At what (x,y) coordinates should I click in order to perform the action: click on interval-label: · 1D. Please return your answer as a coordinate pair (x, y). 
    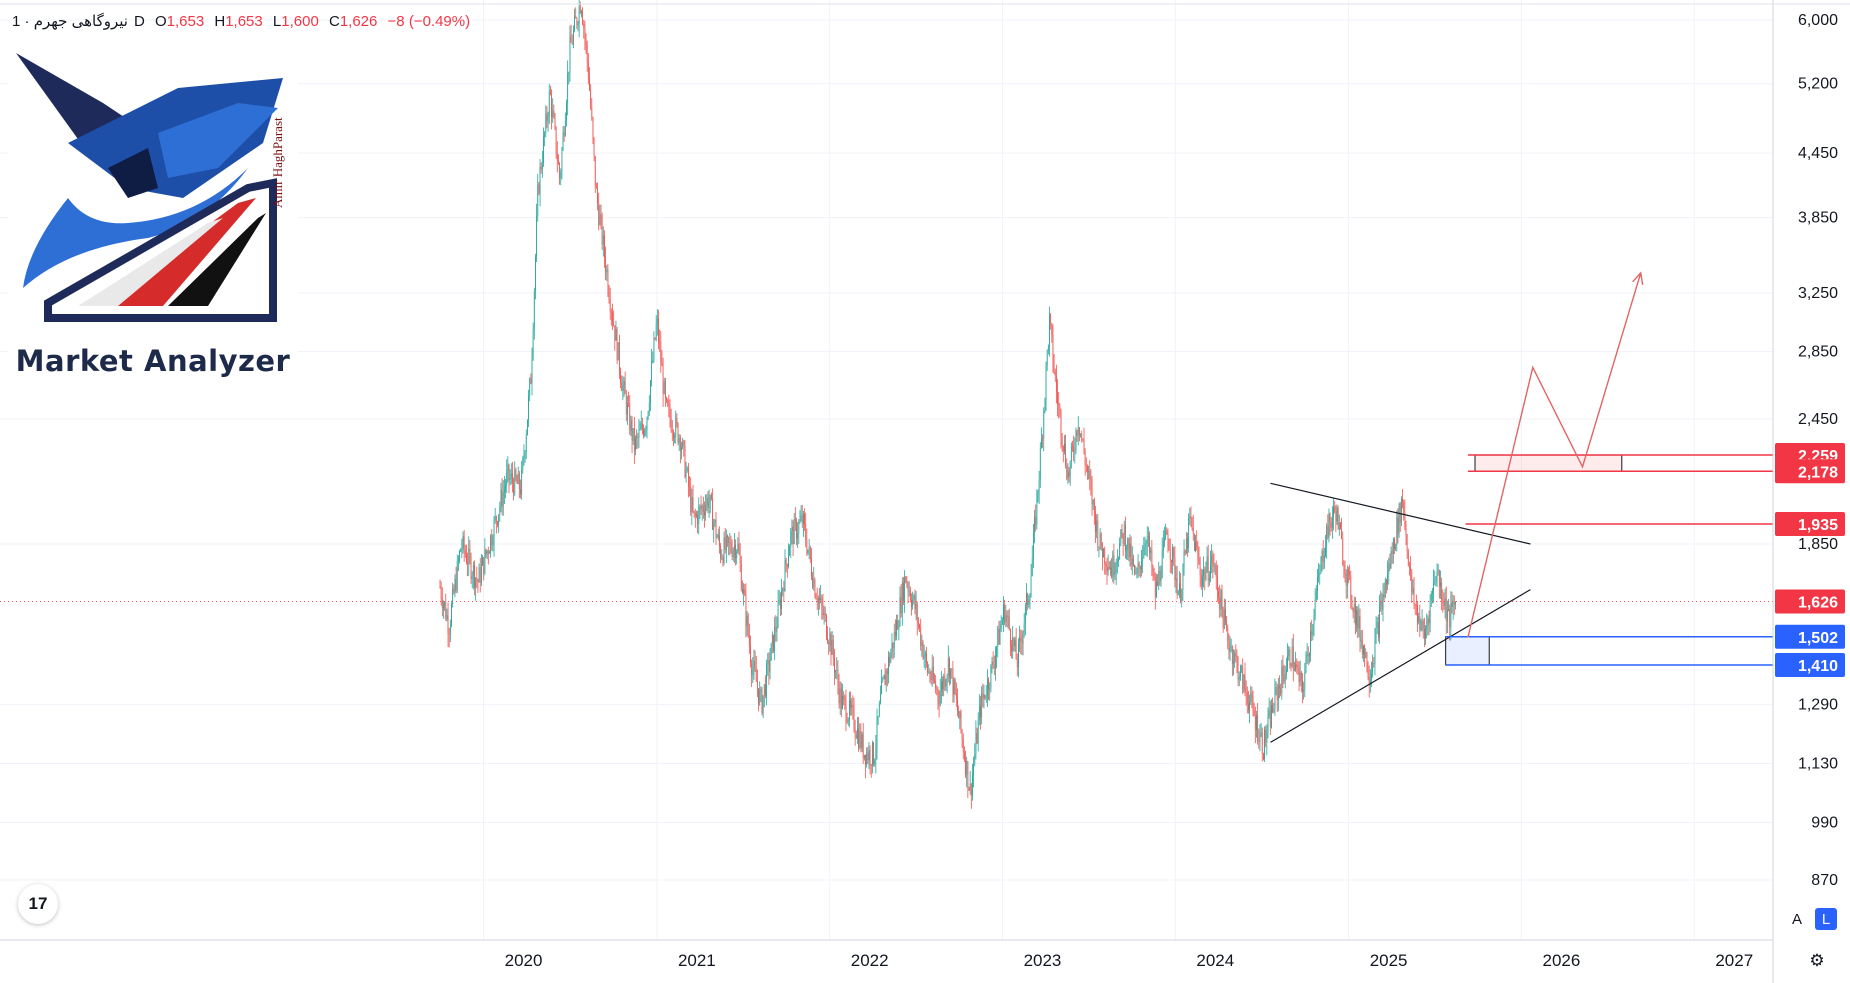
    Looking at the image, I should click on (78, 21).